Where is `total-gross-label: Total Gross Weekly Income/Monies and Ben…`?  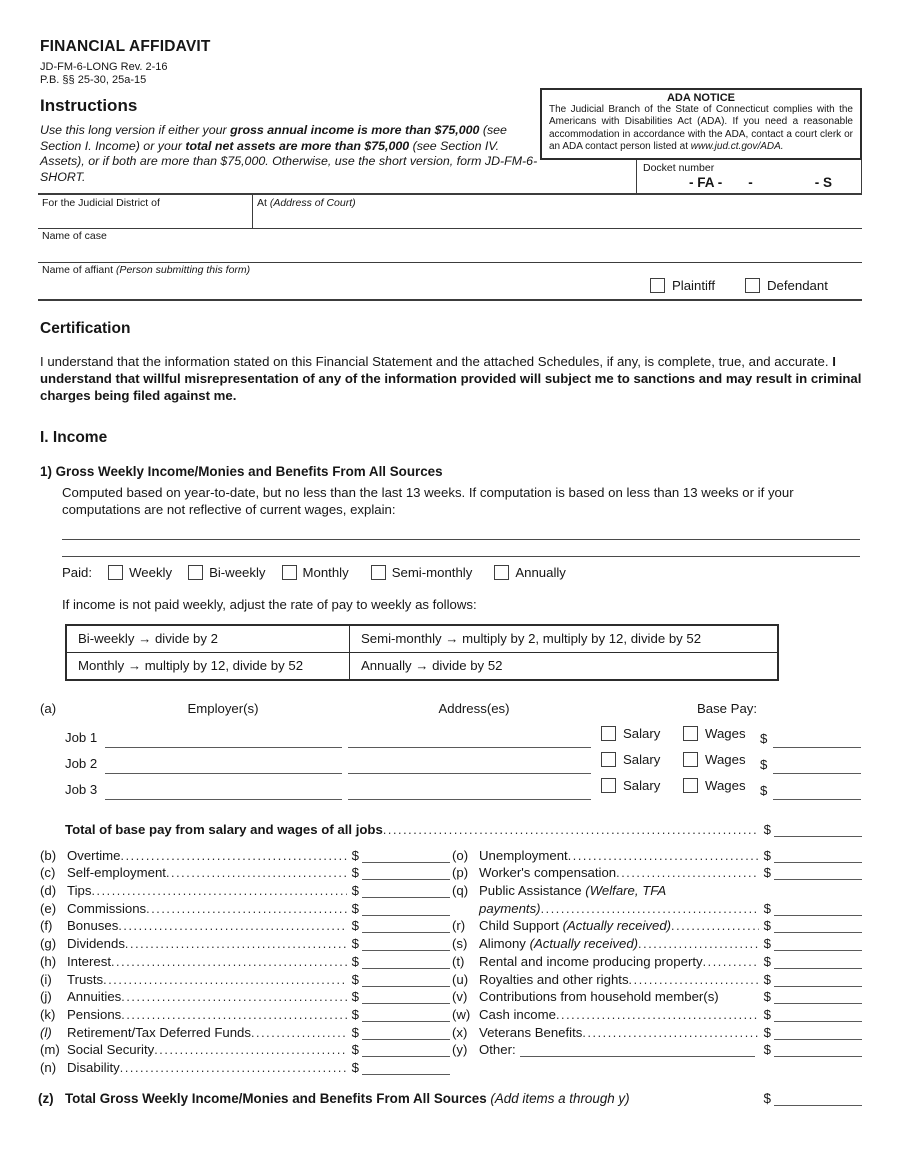 total-gross-label: Total Gross Weekly Income/Monies and Ben… is located at coordinates (276, 1098).